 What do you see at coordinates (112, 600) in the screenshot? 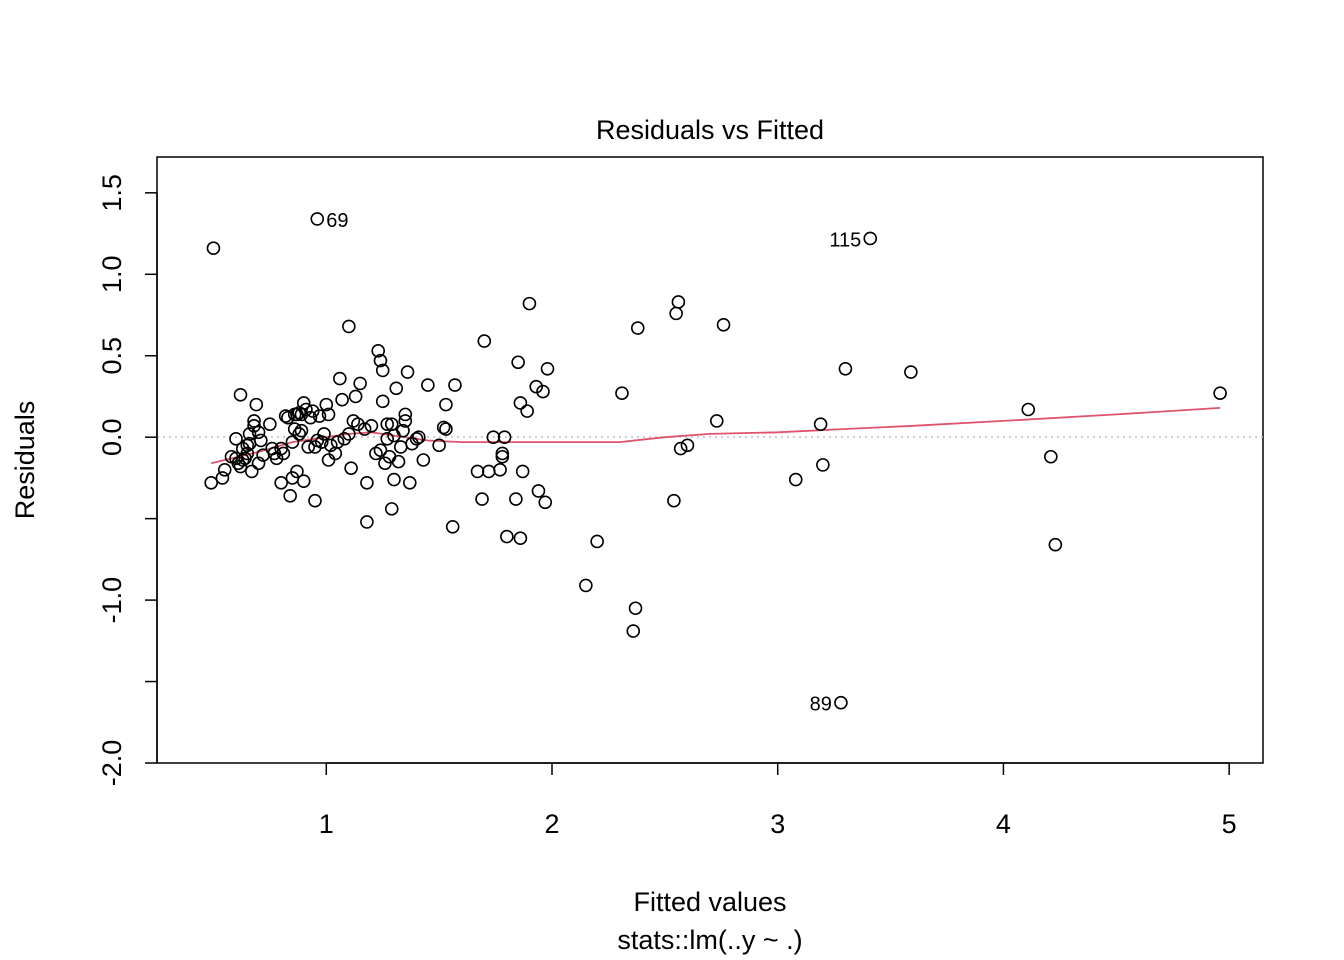
I see `y-tick-label: -1.0` at bounding box center [112, 600].